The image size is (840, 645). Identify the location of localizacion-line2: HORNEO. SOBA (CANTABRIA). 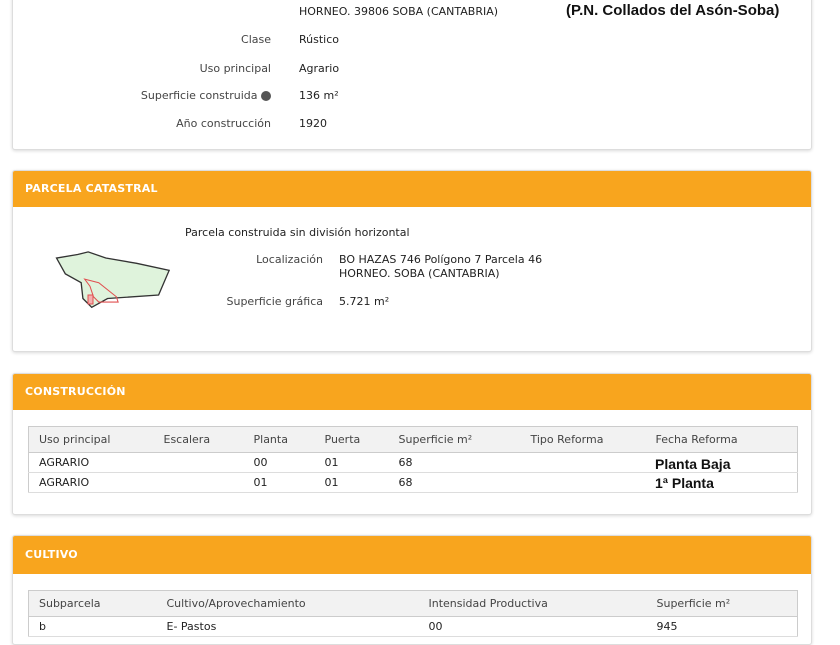
(419, 273).